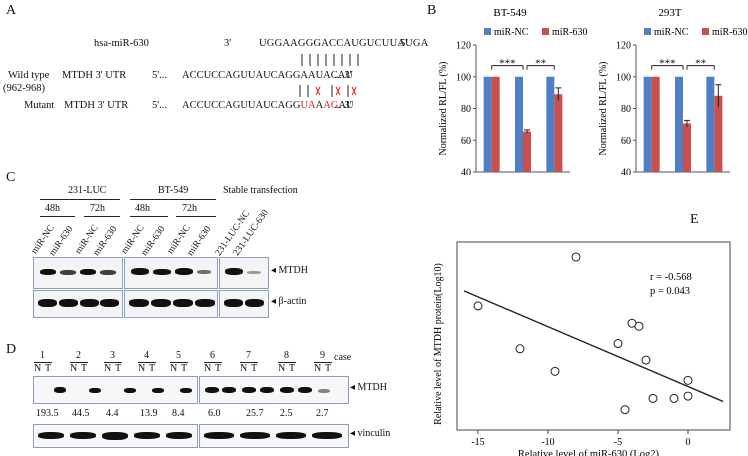  What do you see at coordinates (330, 60) in the screenshot?
I see `seed-pairing-lines` at bounding box center [330, 60].